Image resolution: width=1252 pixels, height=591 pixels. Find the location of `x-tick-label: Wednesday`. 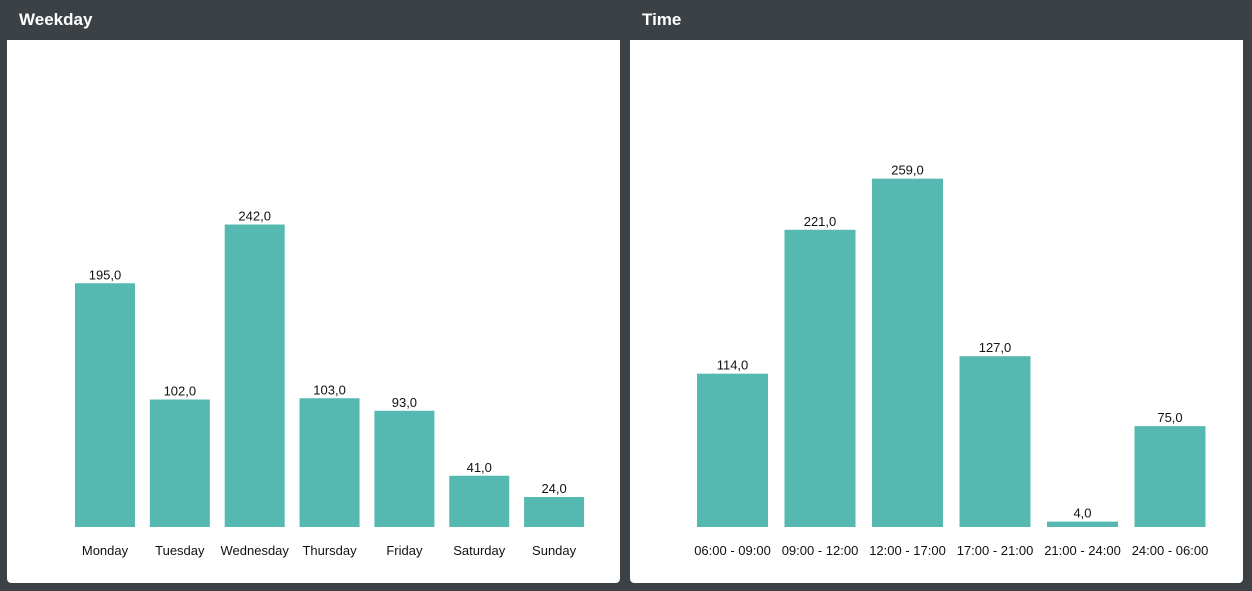

x-tick-label: Wednesday is located at coordinates (254, 550).